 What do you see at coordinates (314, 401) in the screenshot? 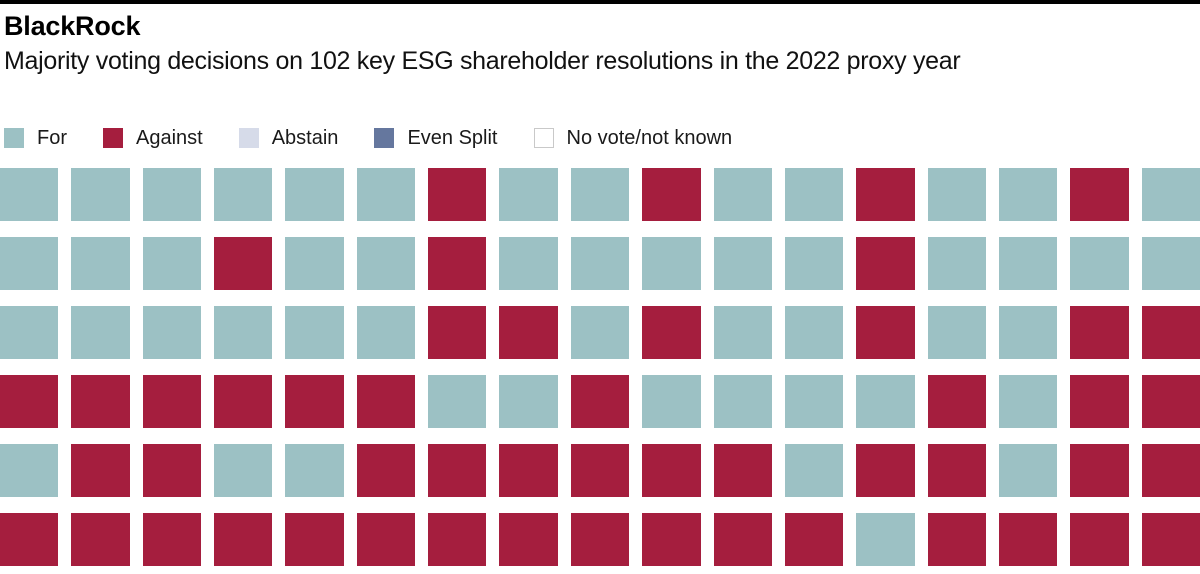
I see `waffle-cell-r4c5` at bounding box center [314, 401].